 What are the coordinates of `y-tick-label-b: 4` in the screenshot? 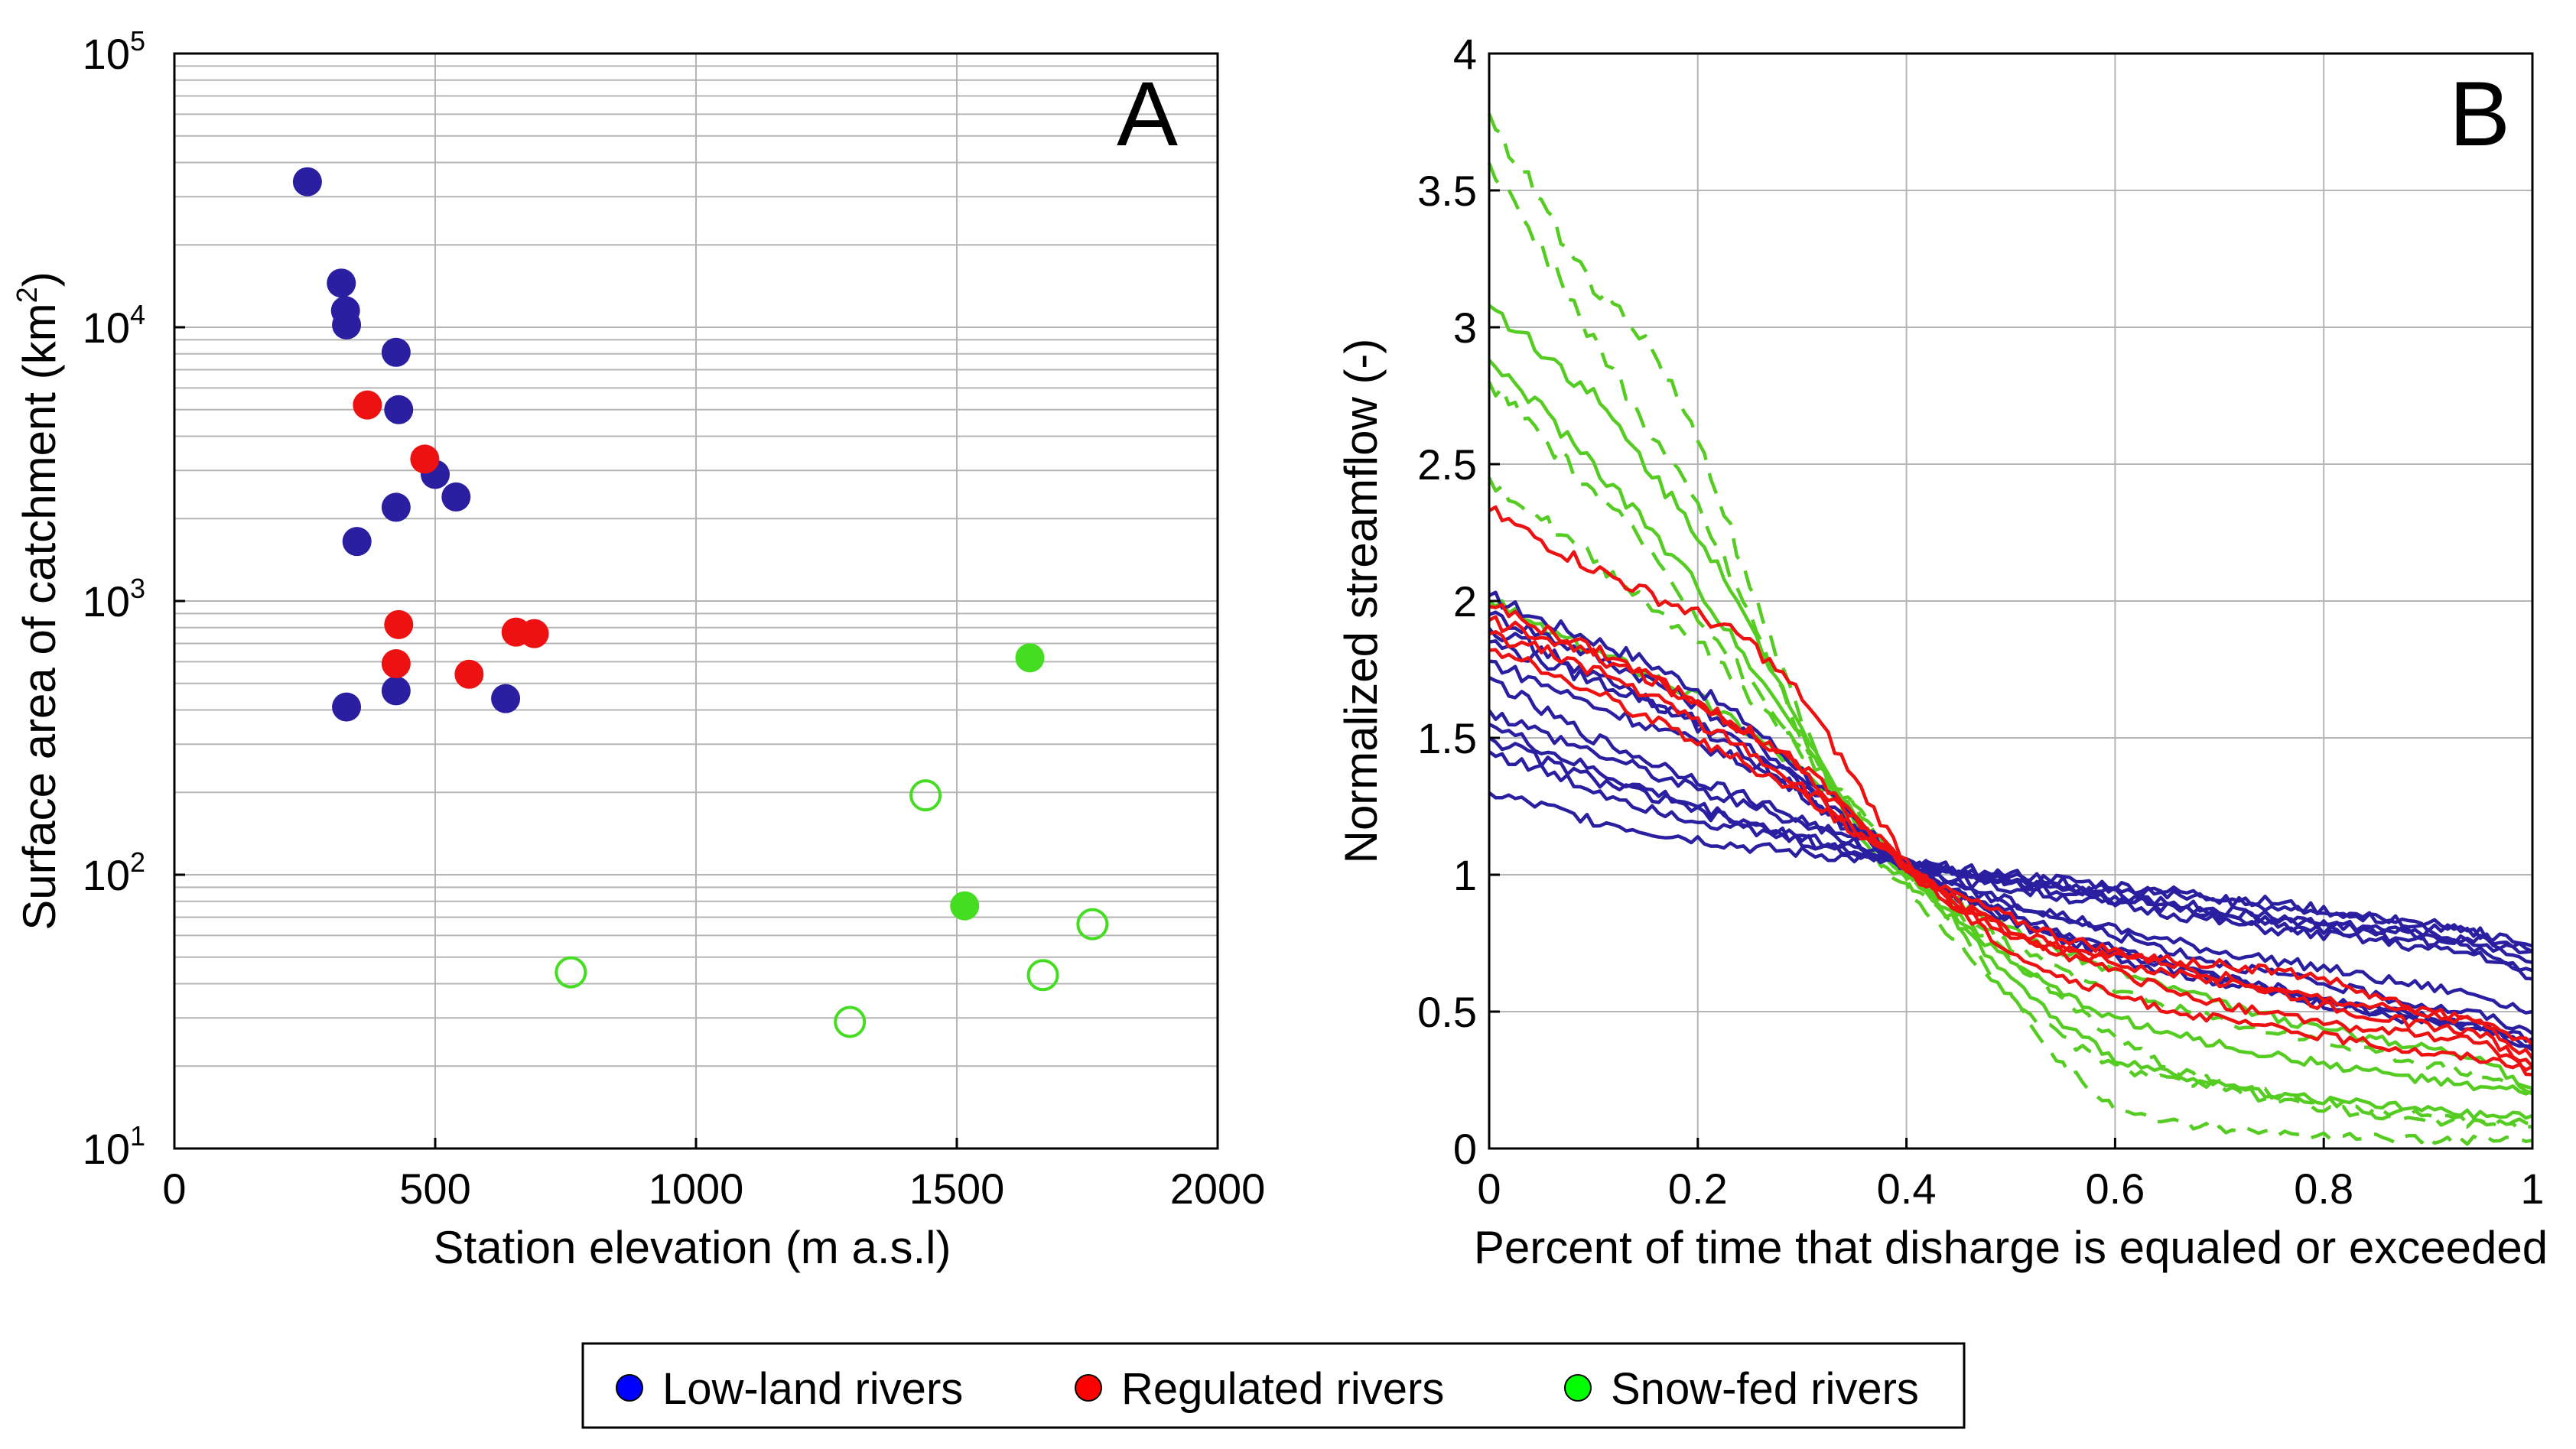 It's located at (1465, 54).